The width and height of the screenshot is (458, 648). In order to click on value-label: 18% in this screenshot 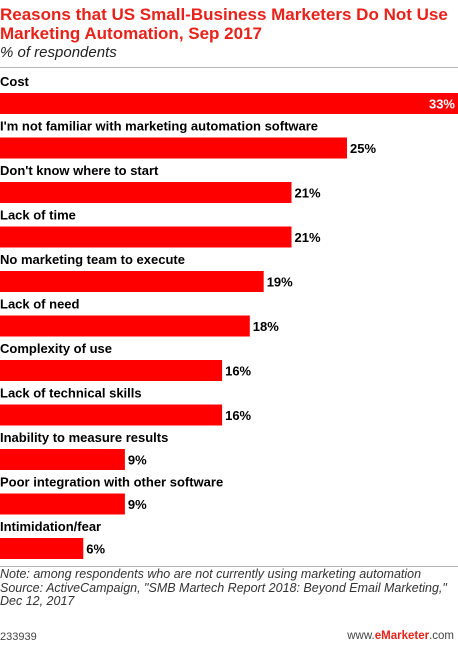, I will do `click(266, 326)`.